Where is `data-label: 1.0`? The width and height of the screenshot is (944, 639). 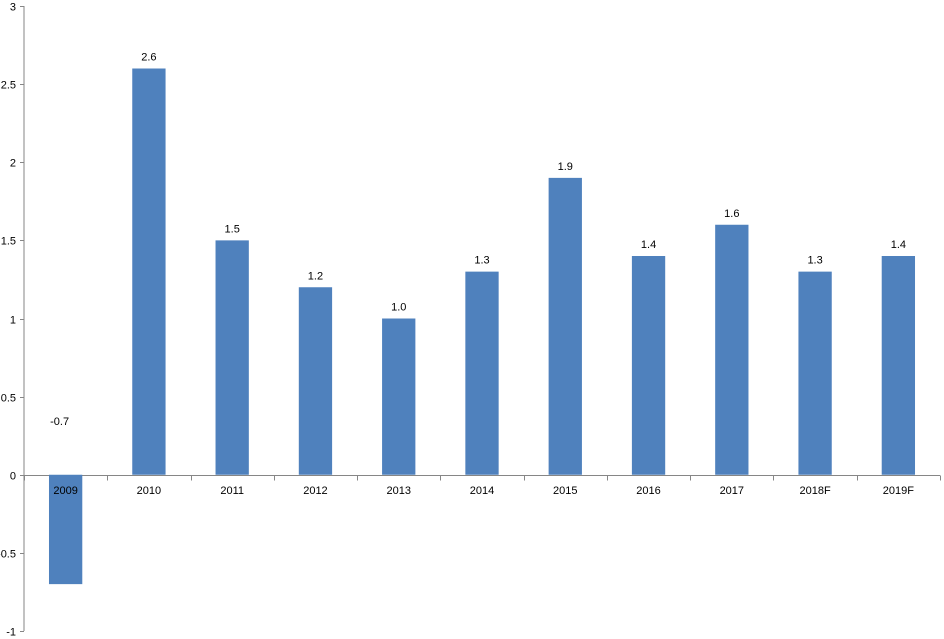
data-label: 1.0 is located at coordinates (398, 308).